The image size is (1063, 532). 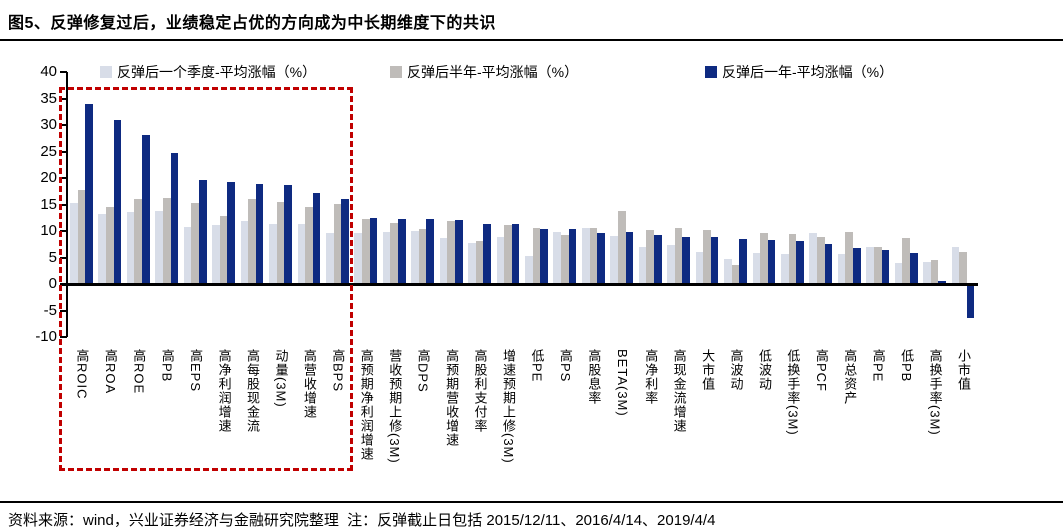 I want to click on y-axis-tick-label: 25, so click(x=48, y=151).